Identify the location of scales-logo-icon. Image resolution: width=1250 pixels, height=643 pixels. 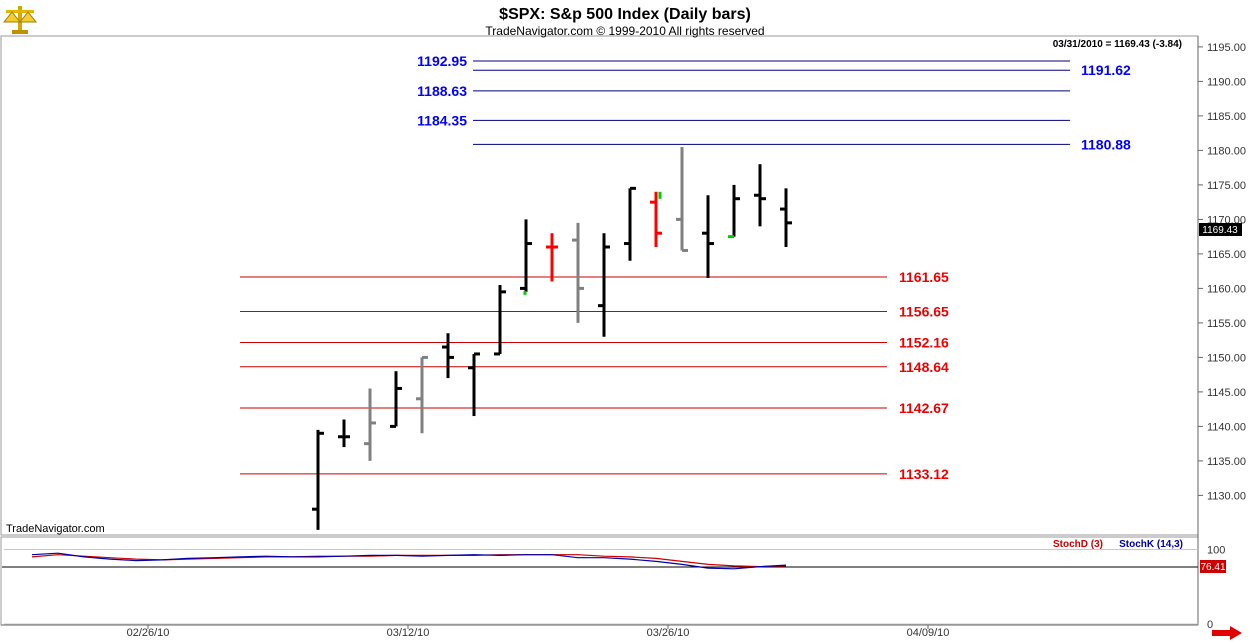
(20, 20).